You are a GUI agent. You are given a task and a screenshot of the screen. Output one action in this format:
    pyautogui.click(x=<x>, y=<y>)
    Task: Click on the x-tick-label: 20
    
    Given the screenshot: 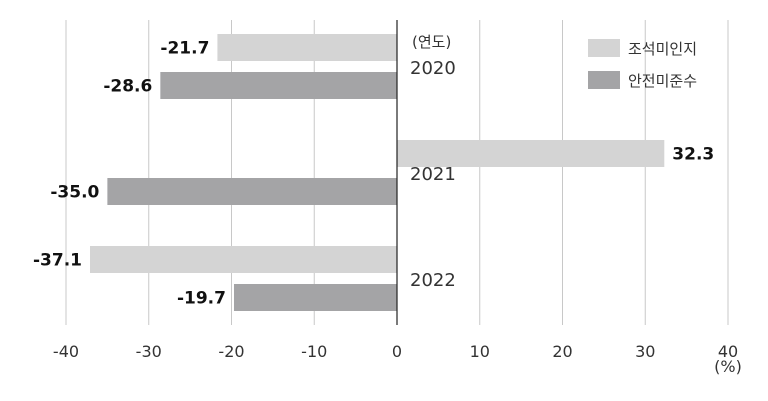 What is the action you would take?
    pyautogui.click(x=562, y=351)
    